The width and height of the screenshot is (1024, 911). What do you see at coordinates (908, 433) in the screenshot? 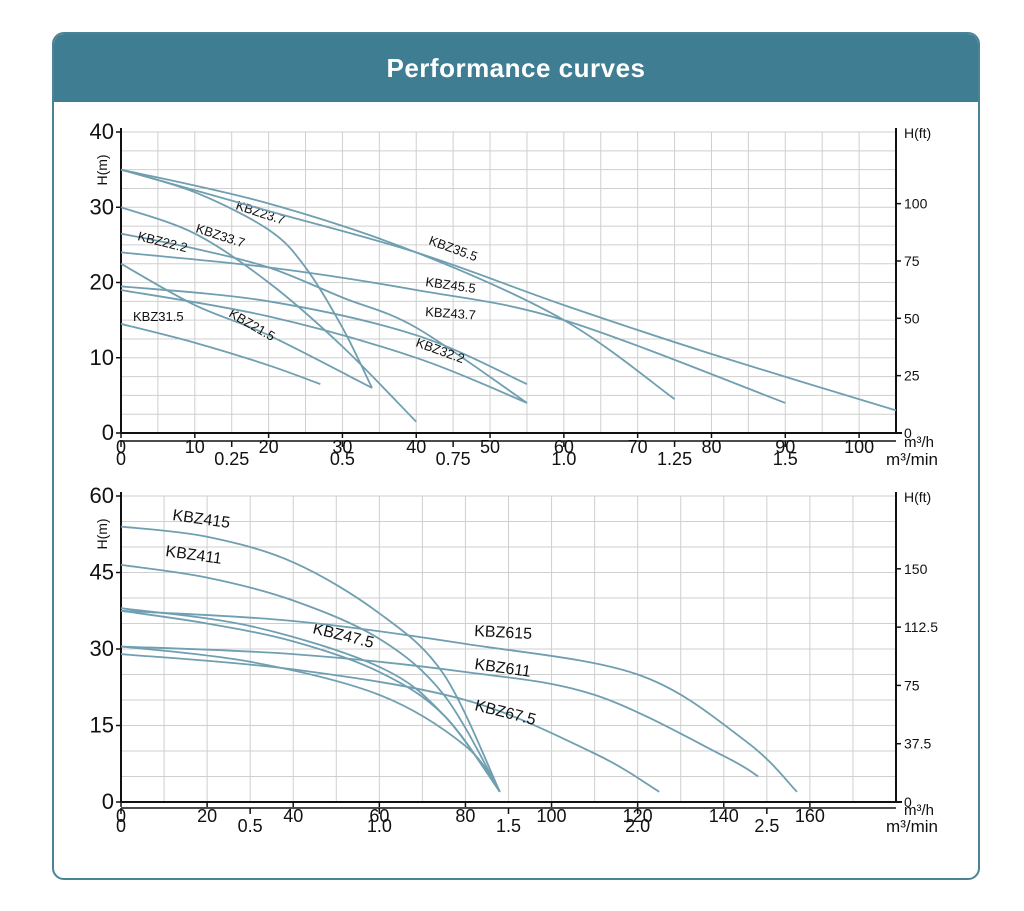
I see `chart1-y2-tick-label: 0` at bounding box center [908, 433].